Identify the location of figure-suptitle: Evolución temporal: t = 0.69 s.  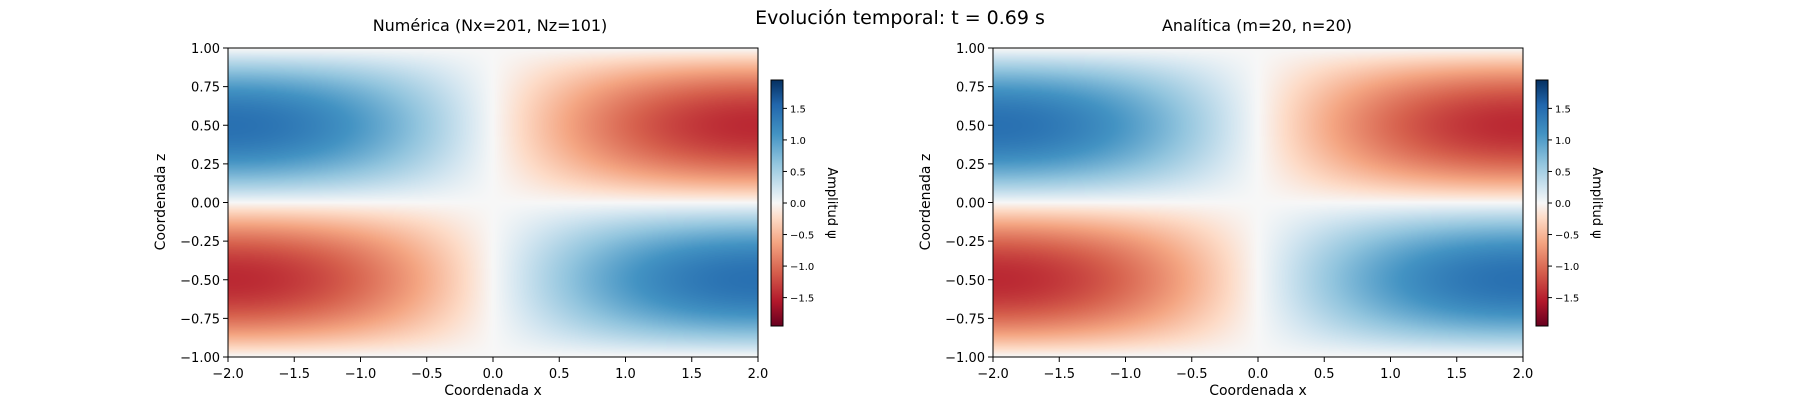
(900, 18).